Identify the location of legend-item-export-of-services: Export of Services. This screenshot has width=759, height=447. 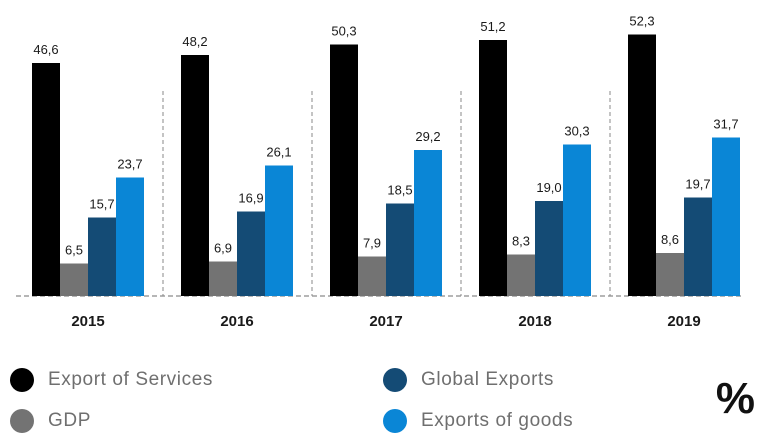
(111, 380).